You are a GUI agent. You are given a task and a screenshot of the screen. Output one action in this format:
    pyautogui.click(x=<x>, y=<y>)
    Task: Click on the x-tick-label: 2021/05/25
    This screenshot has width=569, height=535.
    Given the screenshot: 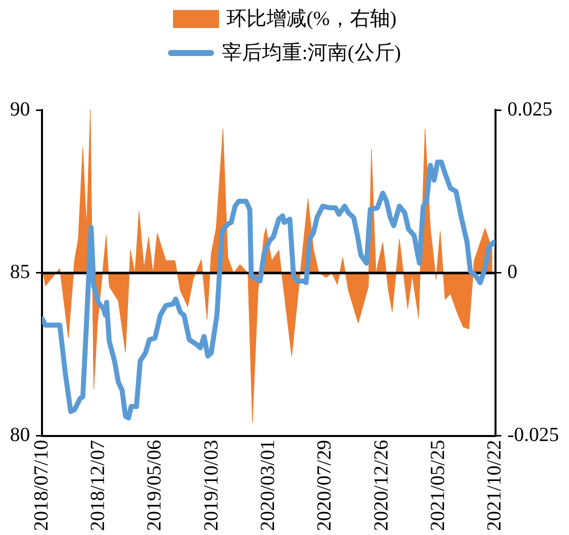 What is the action you would take?
    pyautogui.click(x=437, y=486)
    